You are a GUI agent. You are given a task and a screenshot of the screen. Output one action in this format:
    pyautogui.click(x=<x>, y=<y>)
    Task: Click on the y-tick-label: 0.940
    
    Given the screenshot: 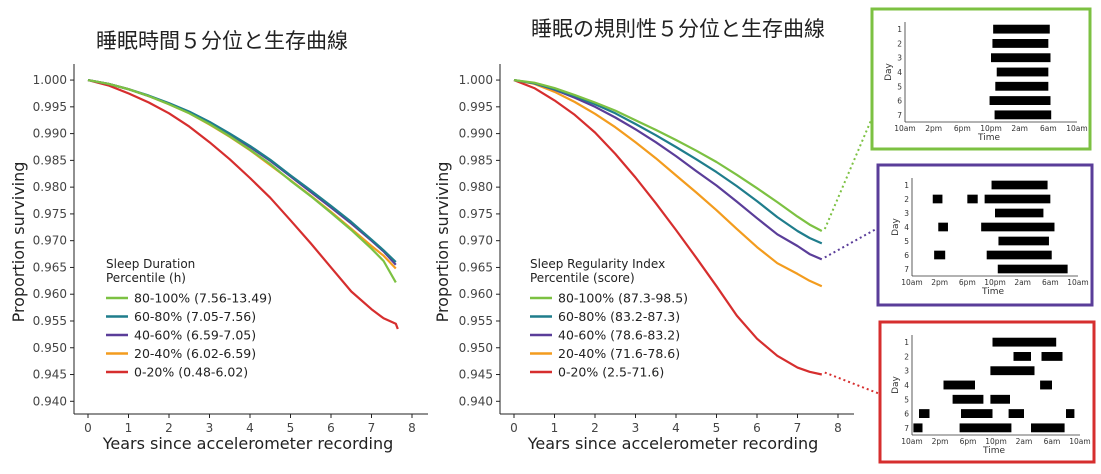 What is the action you would take?
    pyautogui.click(x=50, y=401)
    